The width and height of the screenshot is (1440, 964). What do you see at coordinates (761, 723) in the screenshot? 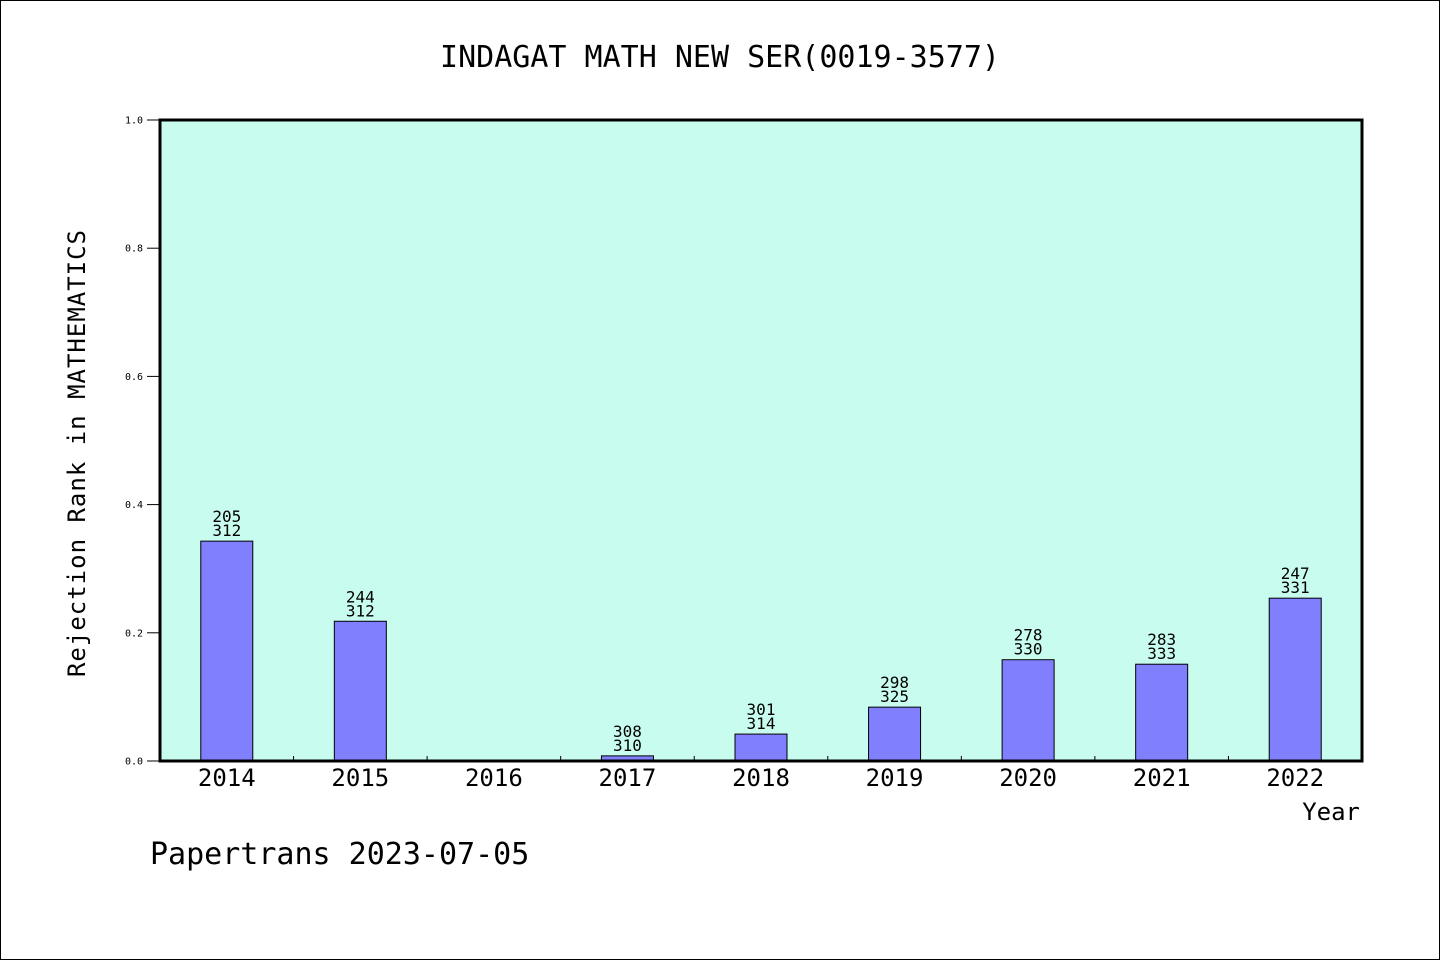
I see `bar-label-bottom-2018: 314` at bounding box center [761, 723].